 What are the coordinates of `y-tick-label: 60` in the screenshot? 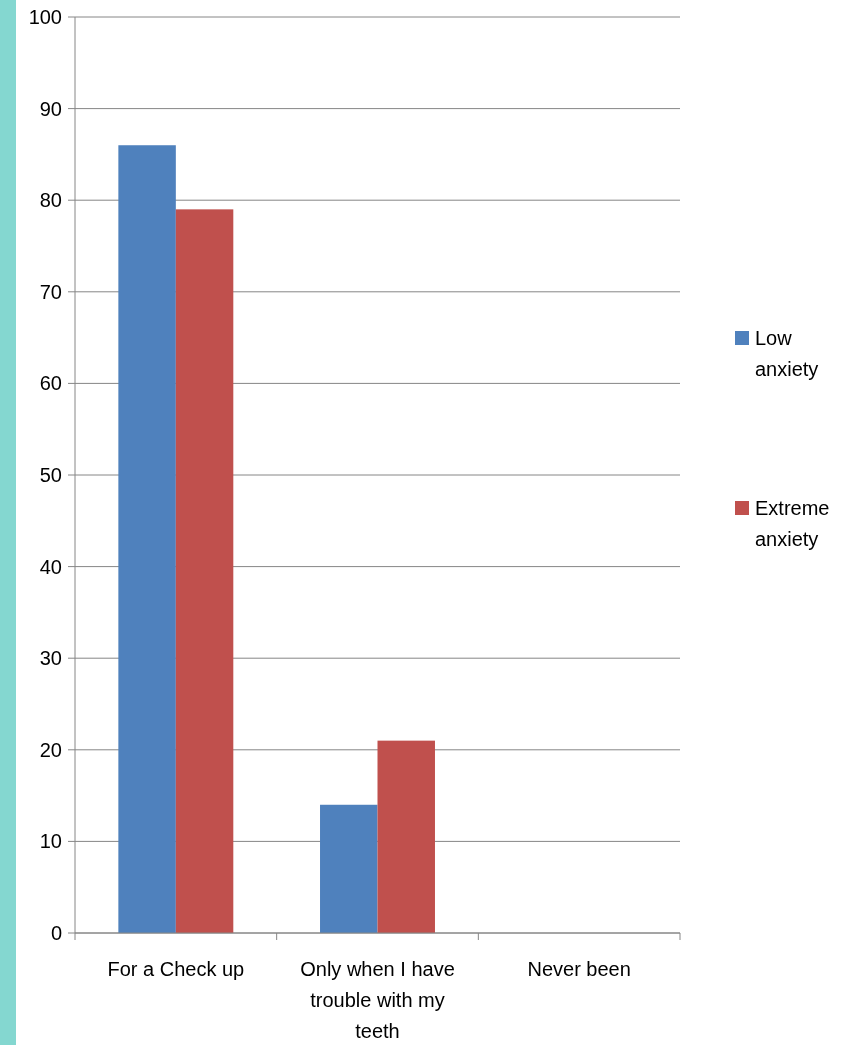 It's located at (50, 383).